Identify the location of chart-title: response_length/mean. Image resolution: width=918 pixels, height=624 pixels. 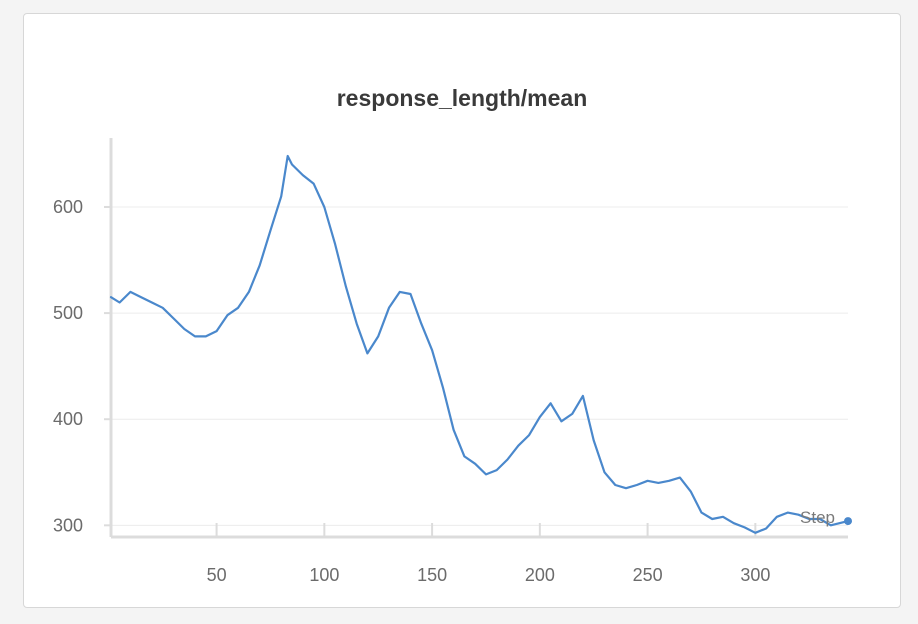
(462, 98).